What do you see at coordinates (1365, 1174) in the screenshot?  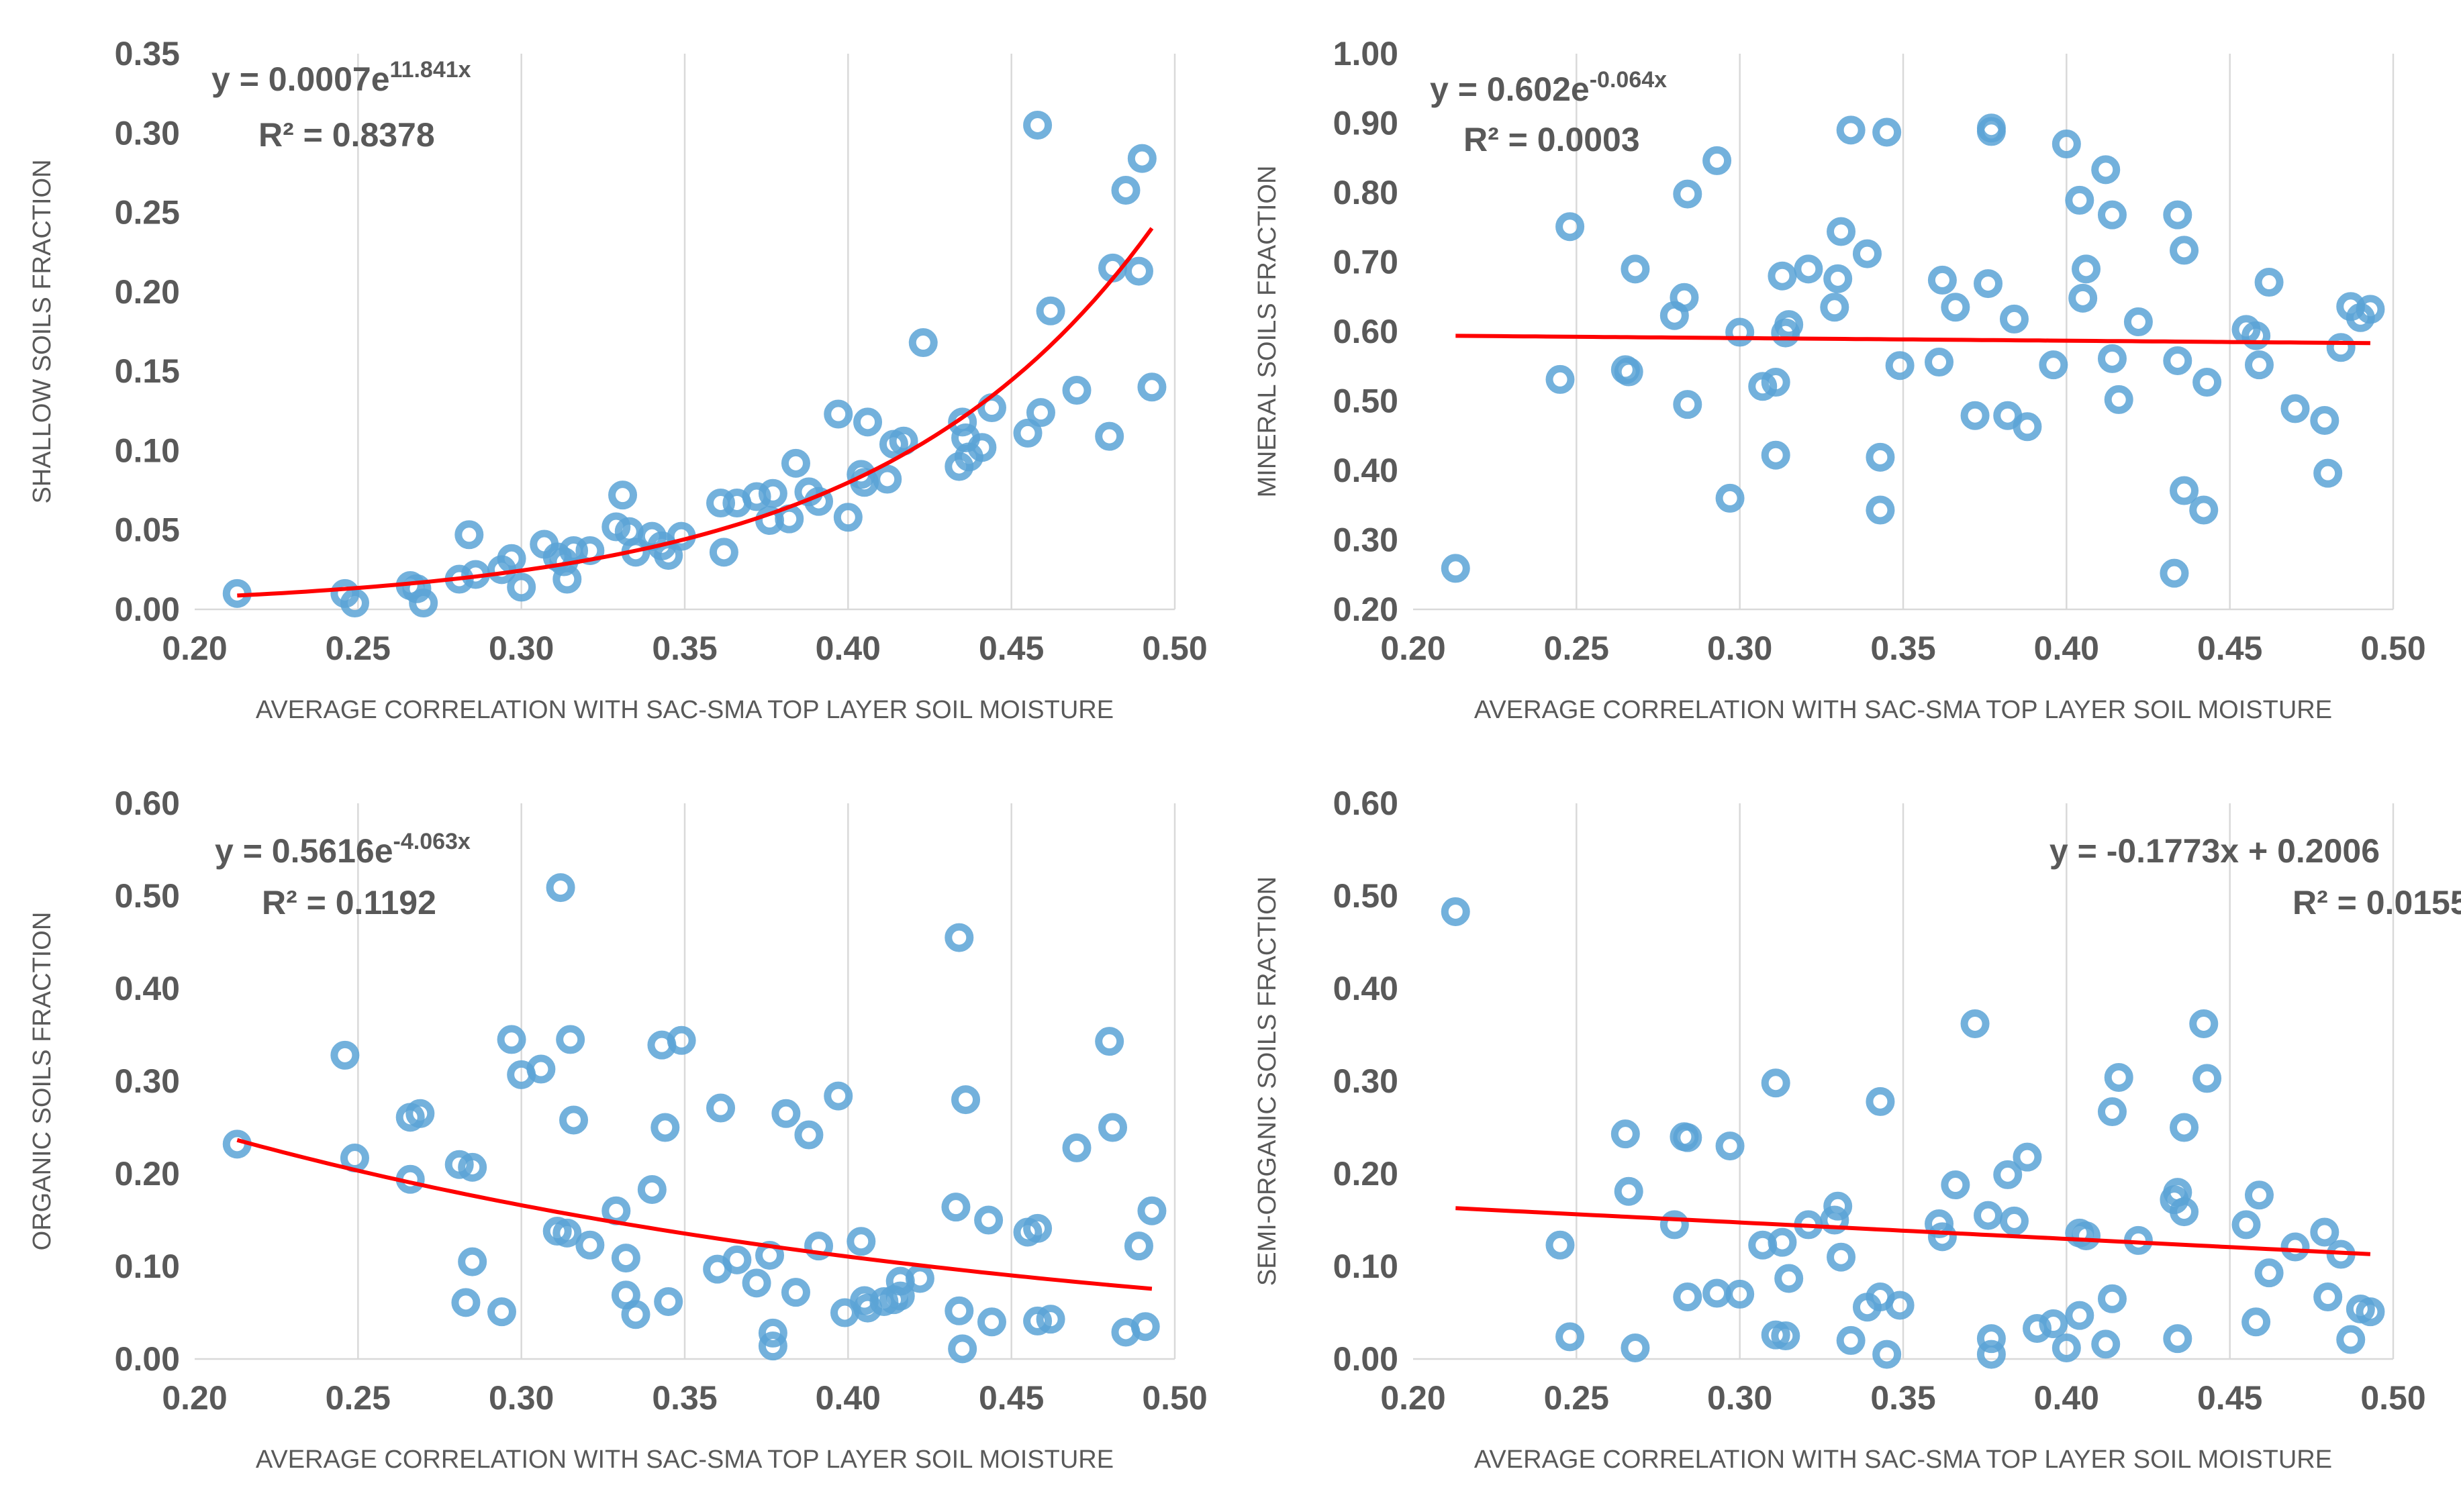 I see `y-tick-label: 0.20` at bounding box center [1365, 1174].